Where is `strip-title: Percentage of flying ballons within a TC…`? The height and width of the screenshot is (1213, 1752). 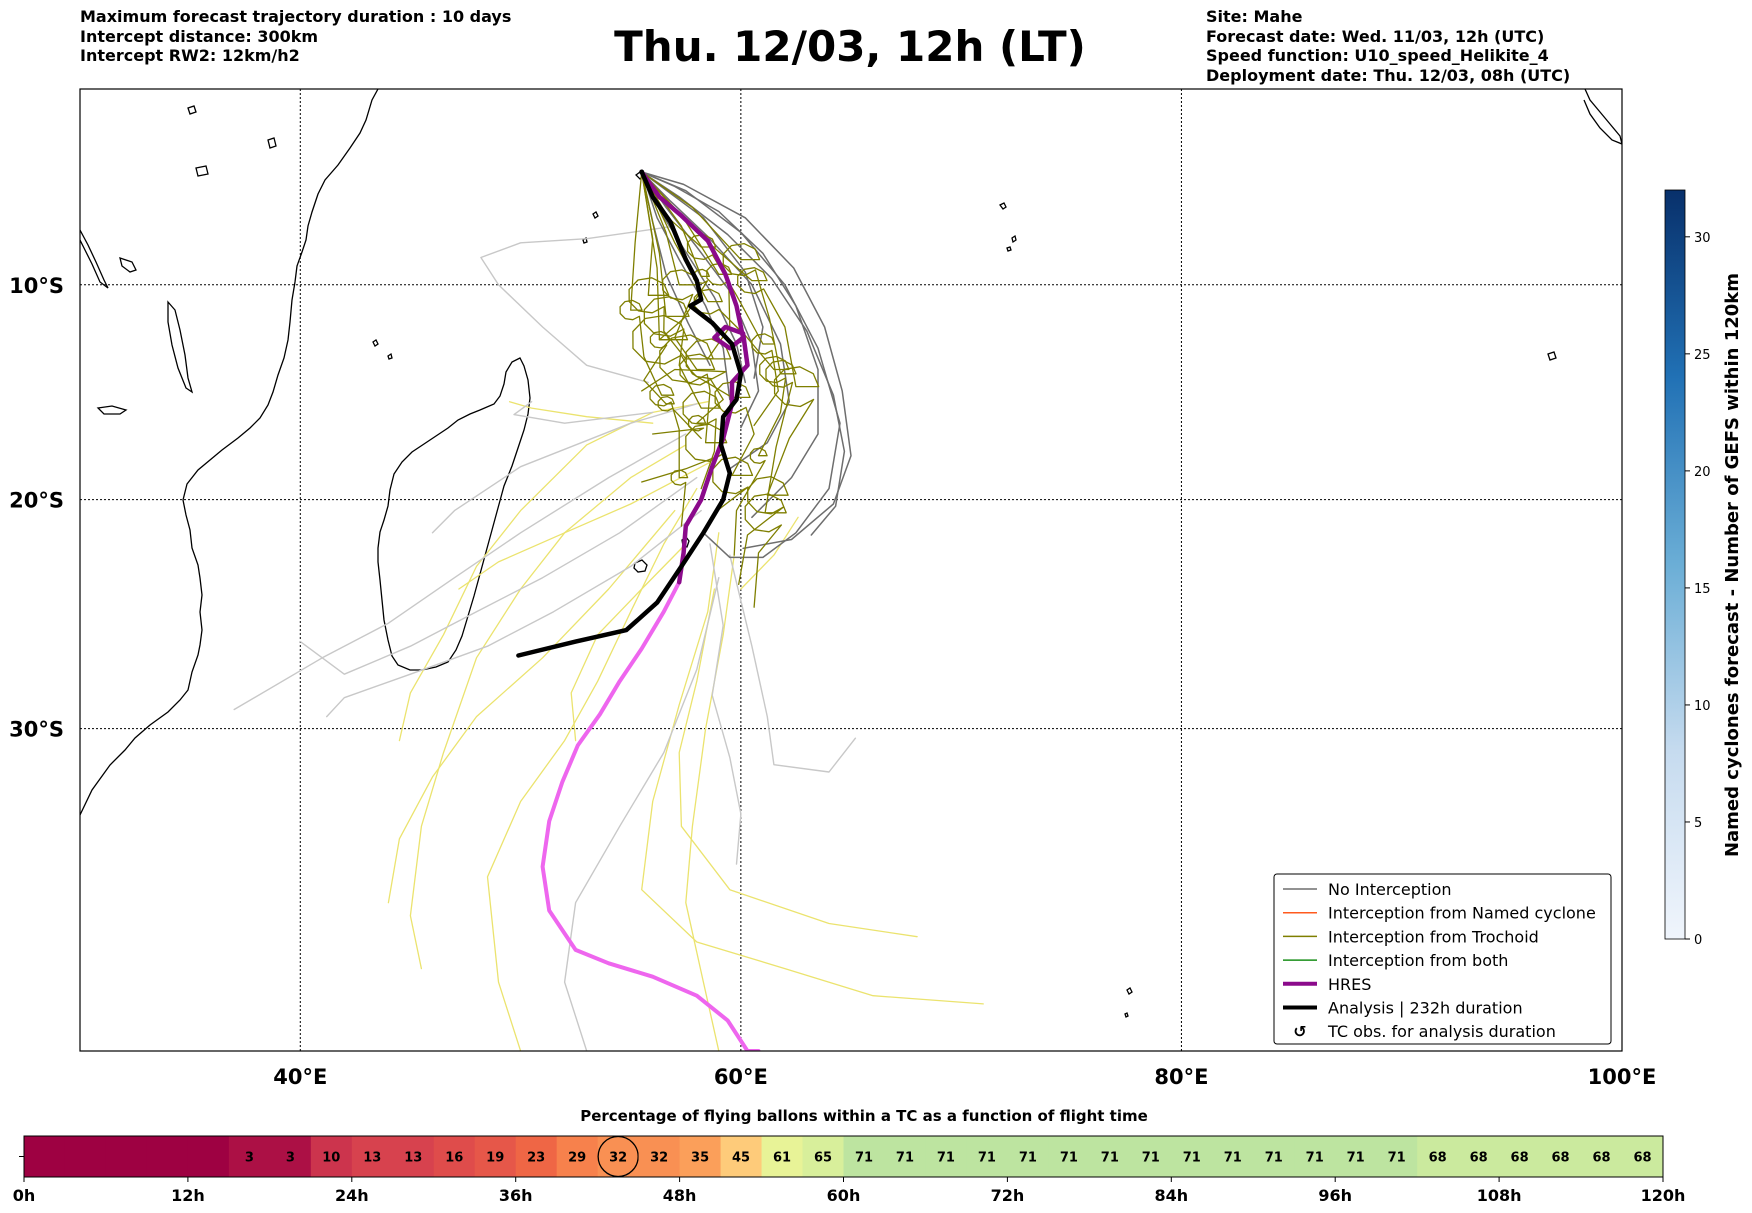 strip-title: Percentage of flying ballons within a TC… is located at coordinates (864, 1116).